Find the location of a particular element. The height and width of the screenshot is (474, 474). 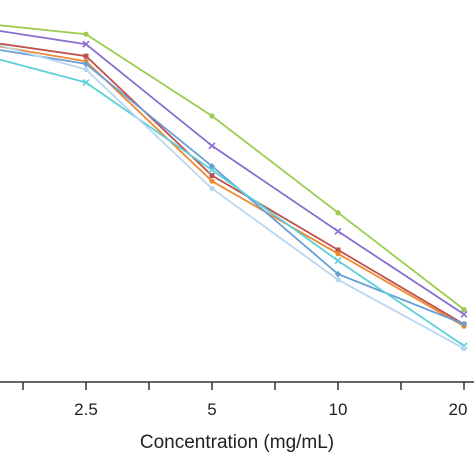

x-tick-label: 20 is located at coordinates (458, 409).